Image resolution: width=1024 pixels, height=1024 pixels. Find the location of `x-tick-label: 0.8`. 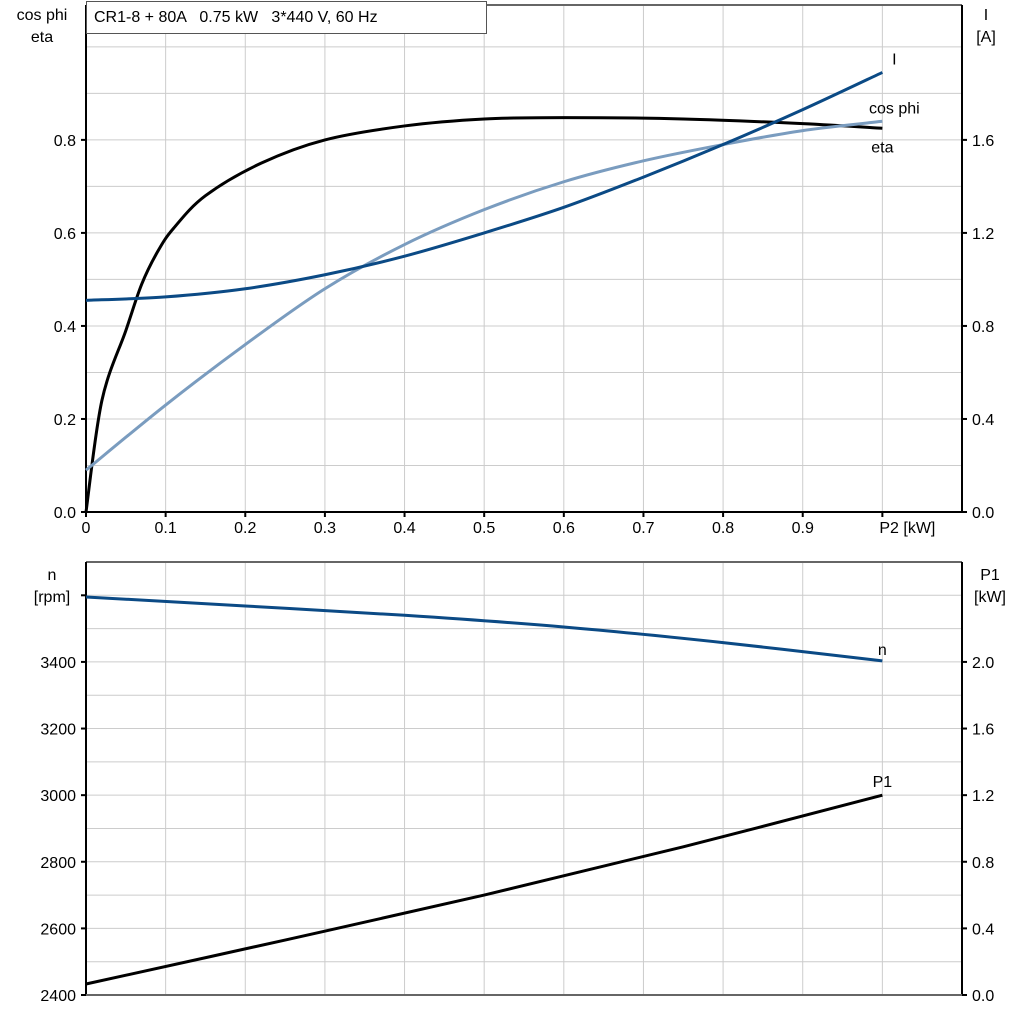

x-tick-label: 0.8 is located at coordinates (723, 528).